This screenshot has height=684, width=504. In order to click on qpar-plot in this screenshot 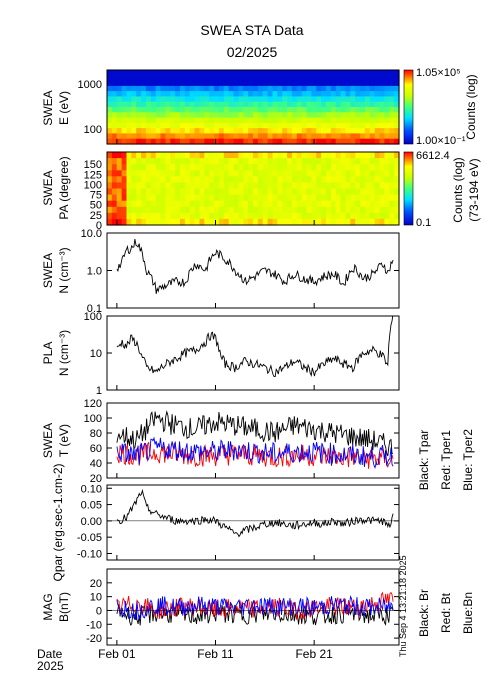, I will do `click(255, 513)`.